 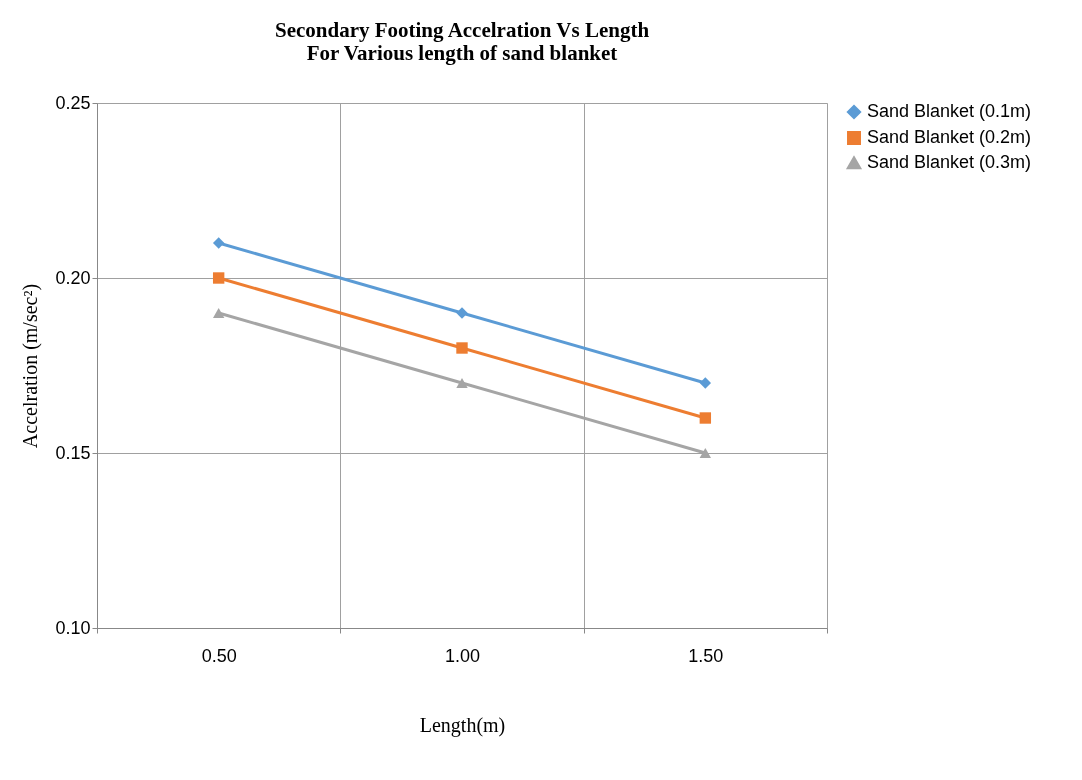 What do you see at coordinates (462, 53) in the screenshot?
I see `text: For Various length of sand blanket` at bounding box center [462, 53].